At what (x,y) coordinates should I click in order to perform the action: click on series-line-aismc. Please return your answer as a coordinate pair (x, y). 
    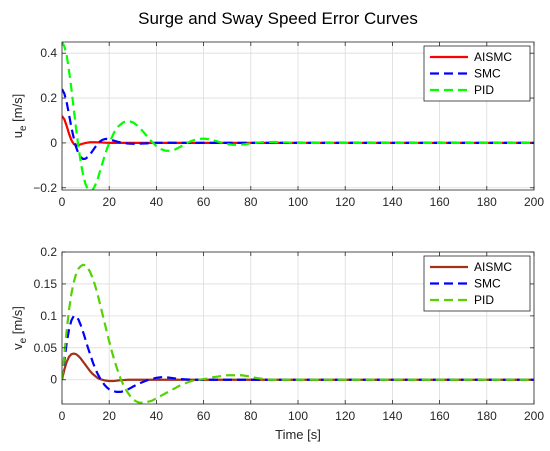
    Looking at the image, I should click on (298, 367).